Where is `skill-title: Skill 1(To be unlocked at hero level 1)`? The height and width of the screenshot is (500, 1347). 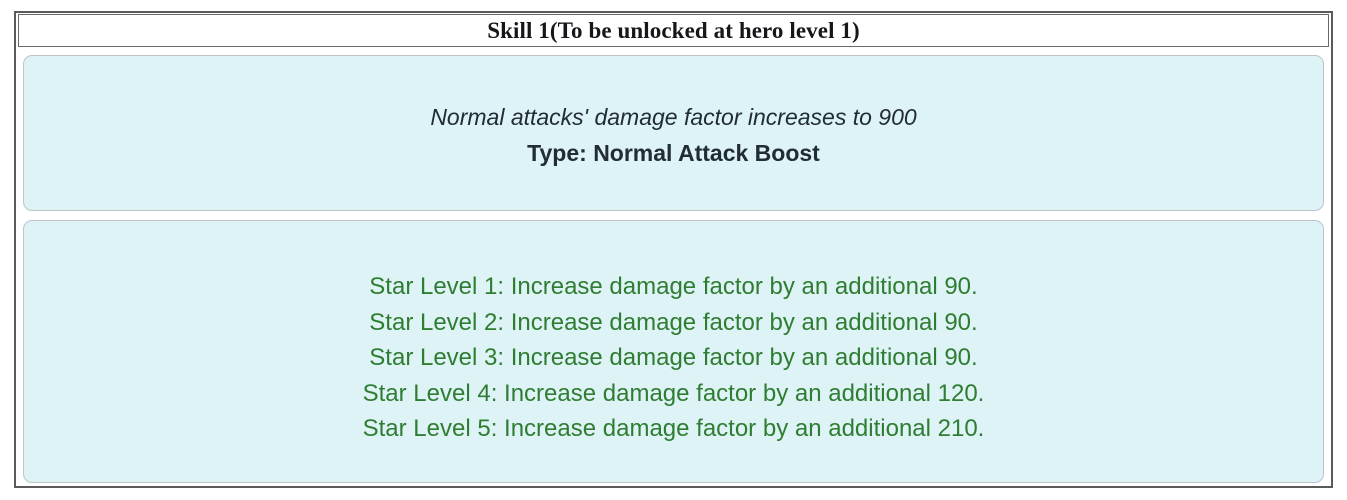
skill-title: Skill 1(To be unlocked at hero level 1) is located at coordinates (673, 30).